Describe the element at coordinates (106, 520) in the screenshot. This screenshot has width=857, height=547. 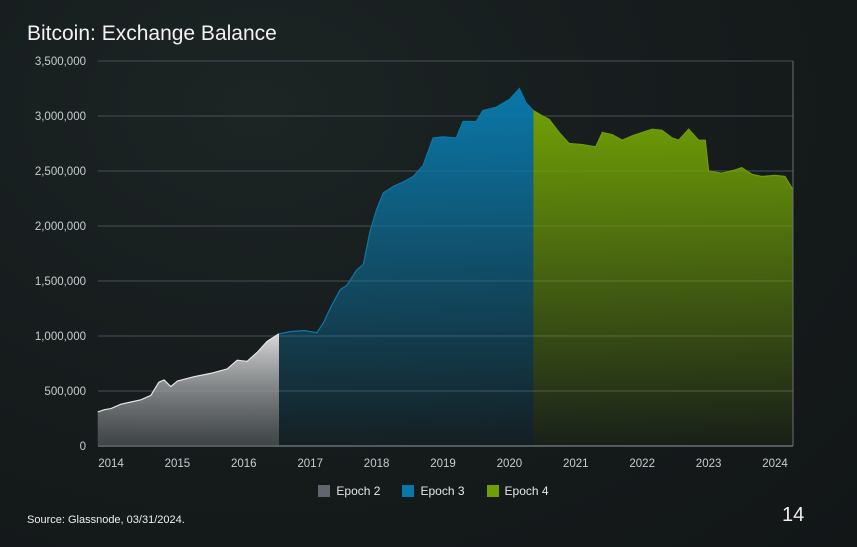
I see `source-note: Source: Glassnode, 03/31/2024.` at that location.